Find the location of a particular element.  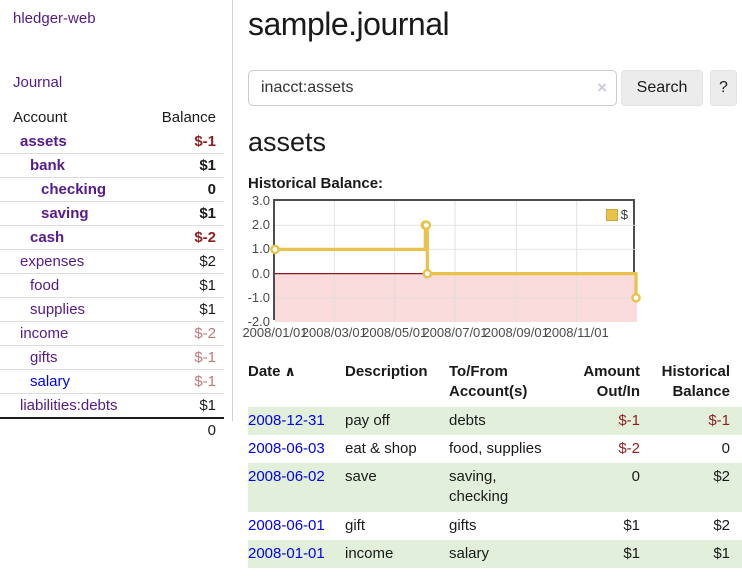

account-link-liabilities-debts: liabilities:debts is located at coordinates (69, 405).